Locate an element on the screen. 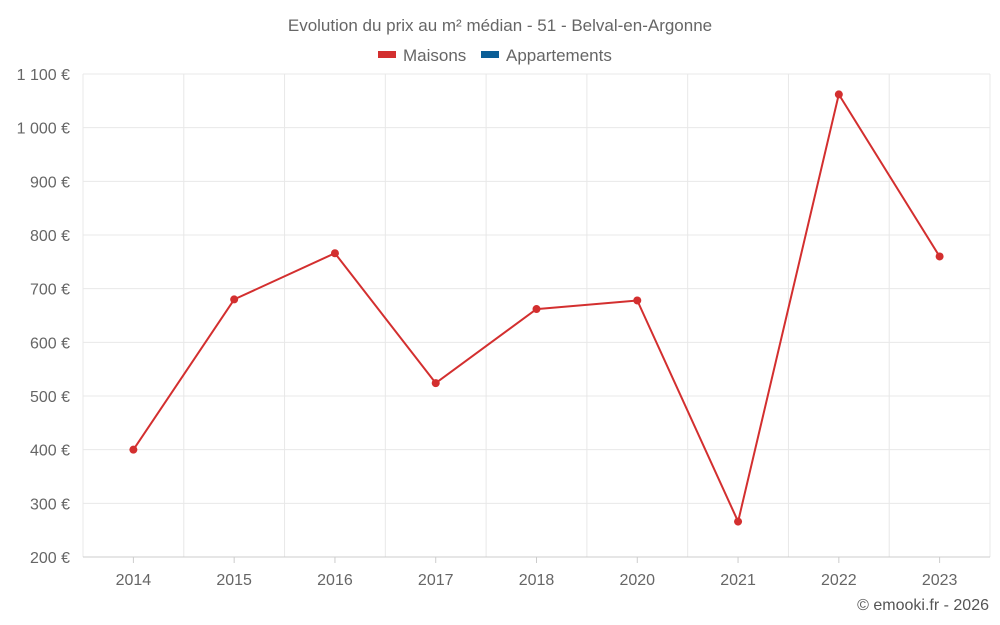  x-tick-label: 2018 is located at coordinates (537, 580).